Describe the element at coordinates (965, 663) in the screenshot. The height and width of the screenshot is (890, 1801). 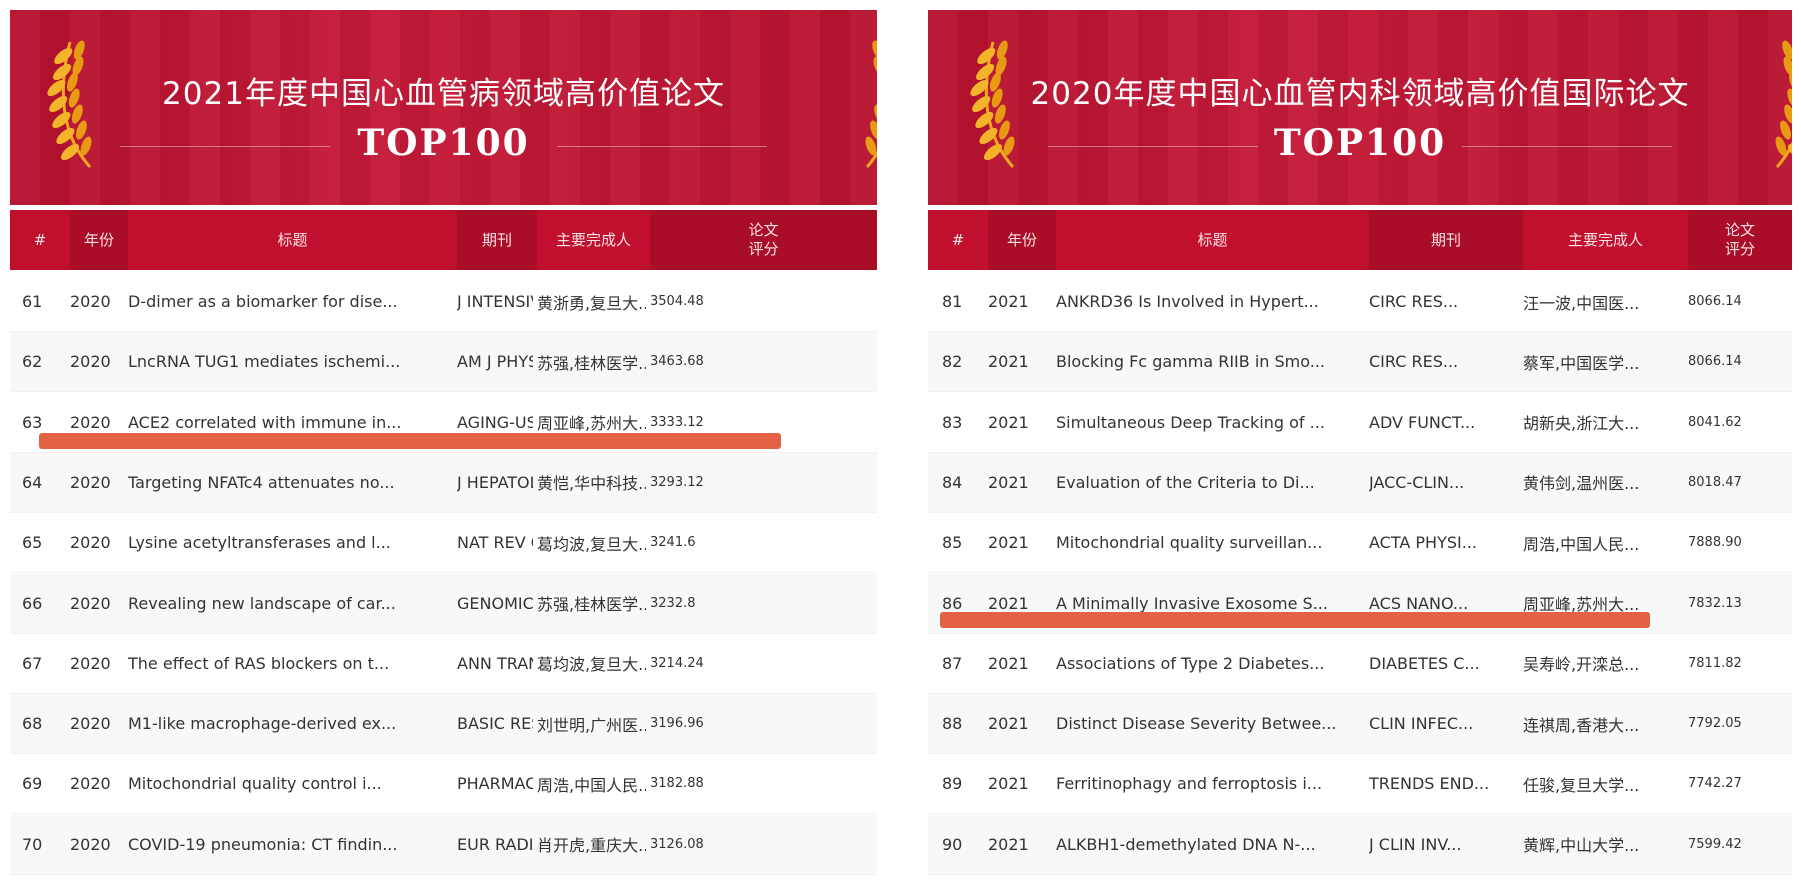
I see `cell-n: 87` at that location.